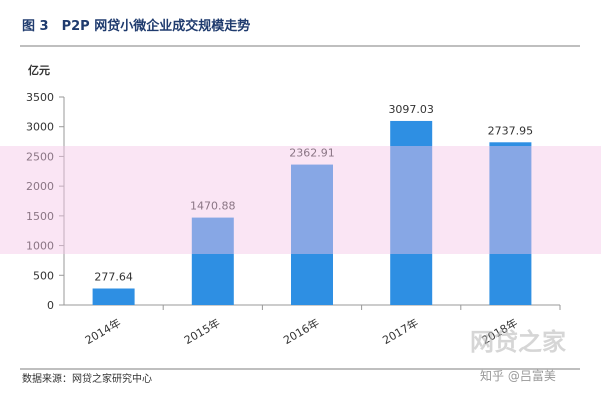  I want to click on y-tick-label: 1500, so click(40, 216).